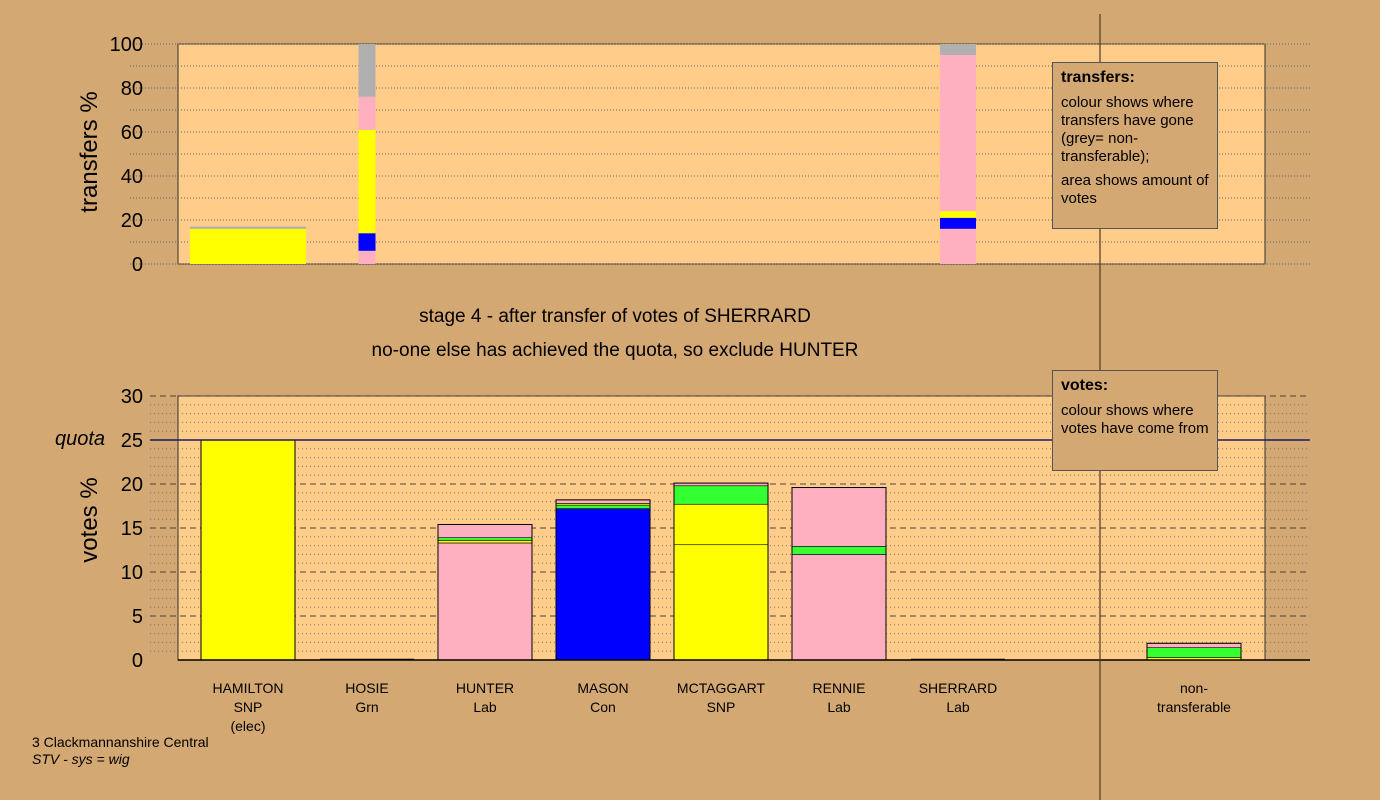 This screenshot has height=800, width=1380. Describe the element at coordinates (80, 439) in the screenshot. I see `quota-label: quota` at that location.